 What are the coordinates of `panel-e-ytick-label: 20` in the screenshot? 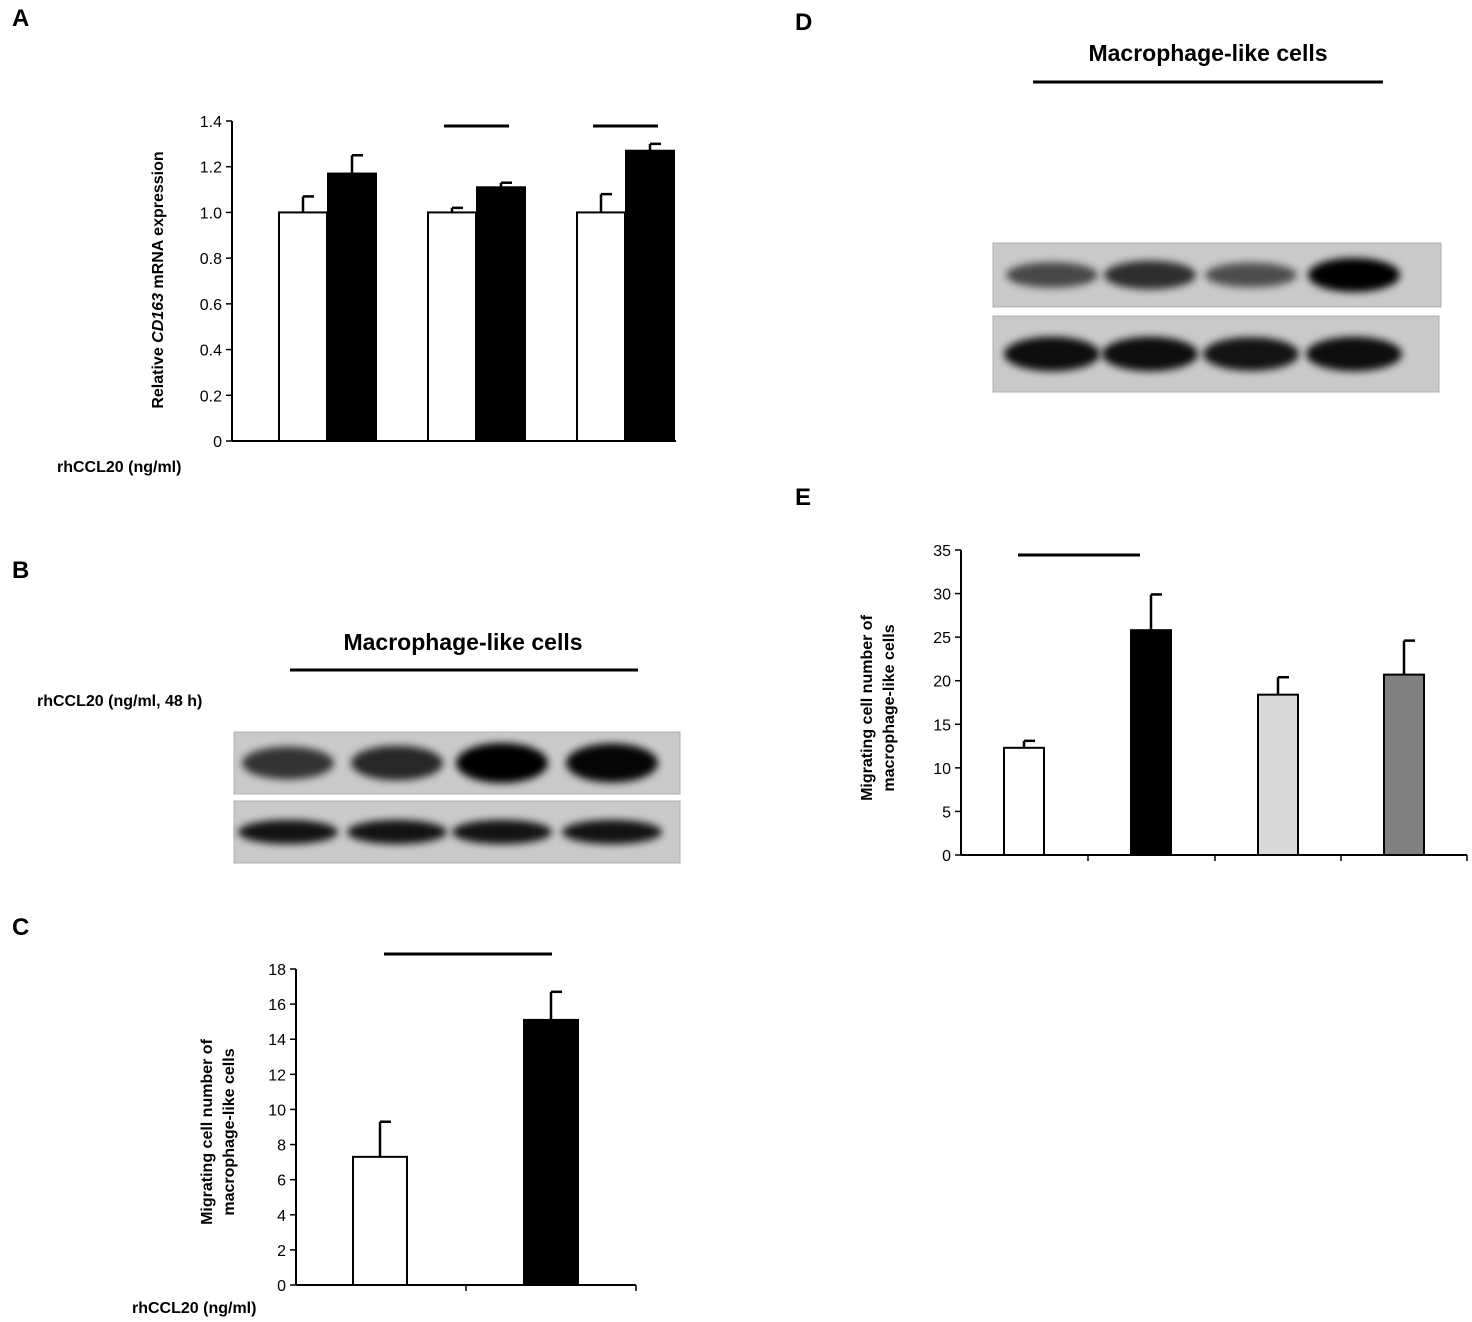 It's located at (942, 682).